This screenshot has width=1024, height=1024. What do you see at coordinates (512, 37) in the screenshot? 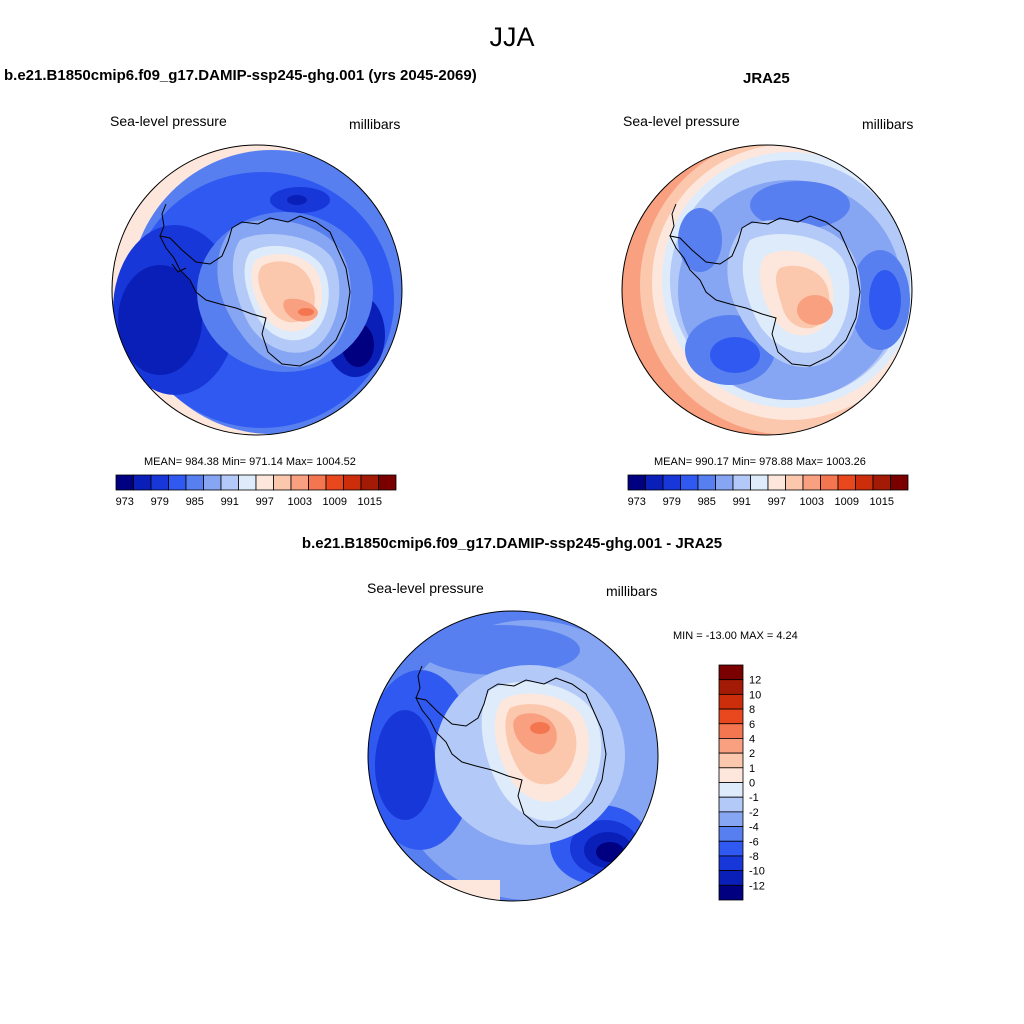
I see `figure-title: JJA` at bounding box center [512, 37].